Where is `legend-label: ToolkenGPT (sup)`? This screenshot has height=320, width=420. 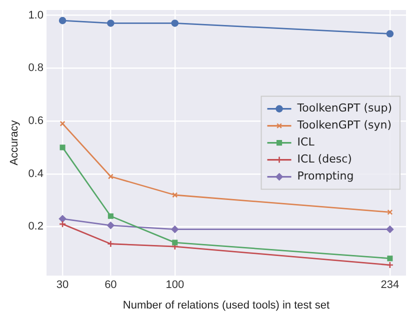
legend-label: ToolkenGPT (sup) is located at coordinates (344, 108).